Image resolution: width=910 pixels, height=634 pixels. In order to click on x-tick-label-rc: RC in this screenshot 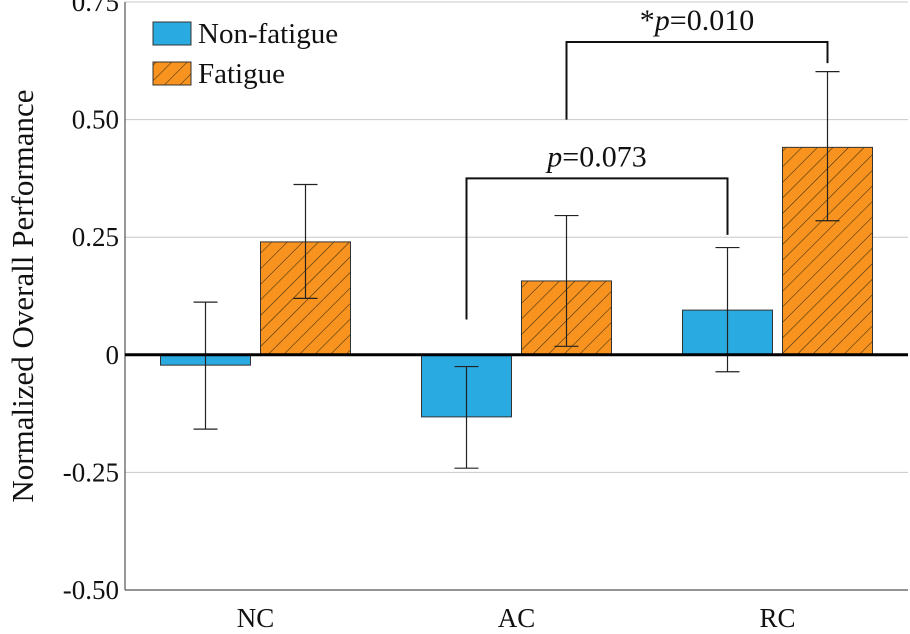, I will do `click(777, 618)`.